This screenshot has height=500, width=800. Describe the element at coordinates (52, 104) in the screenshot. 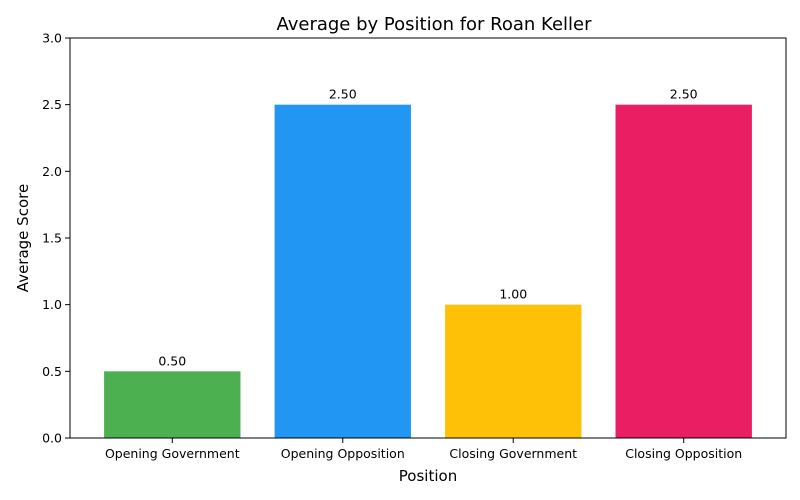

I see `y-tick-label: 2.5` at that location.